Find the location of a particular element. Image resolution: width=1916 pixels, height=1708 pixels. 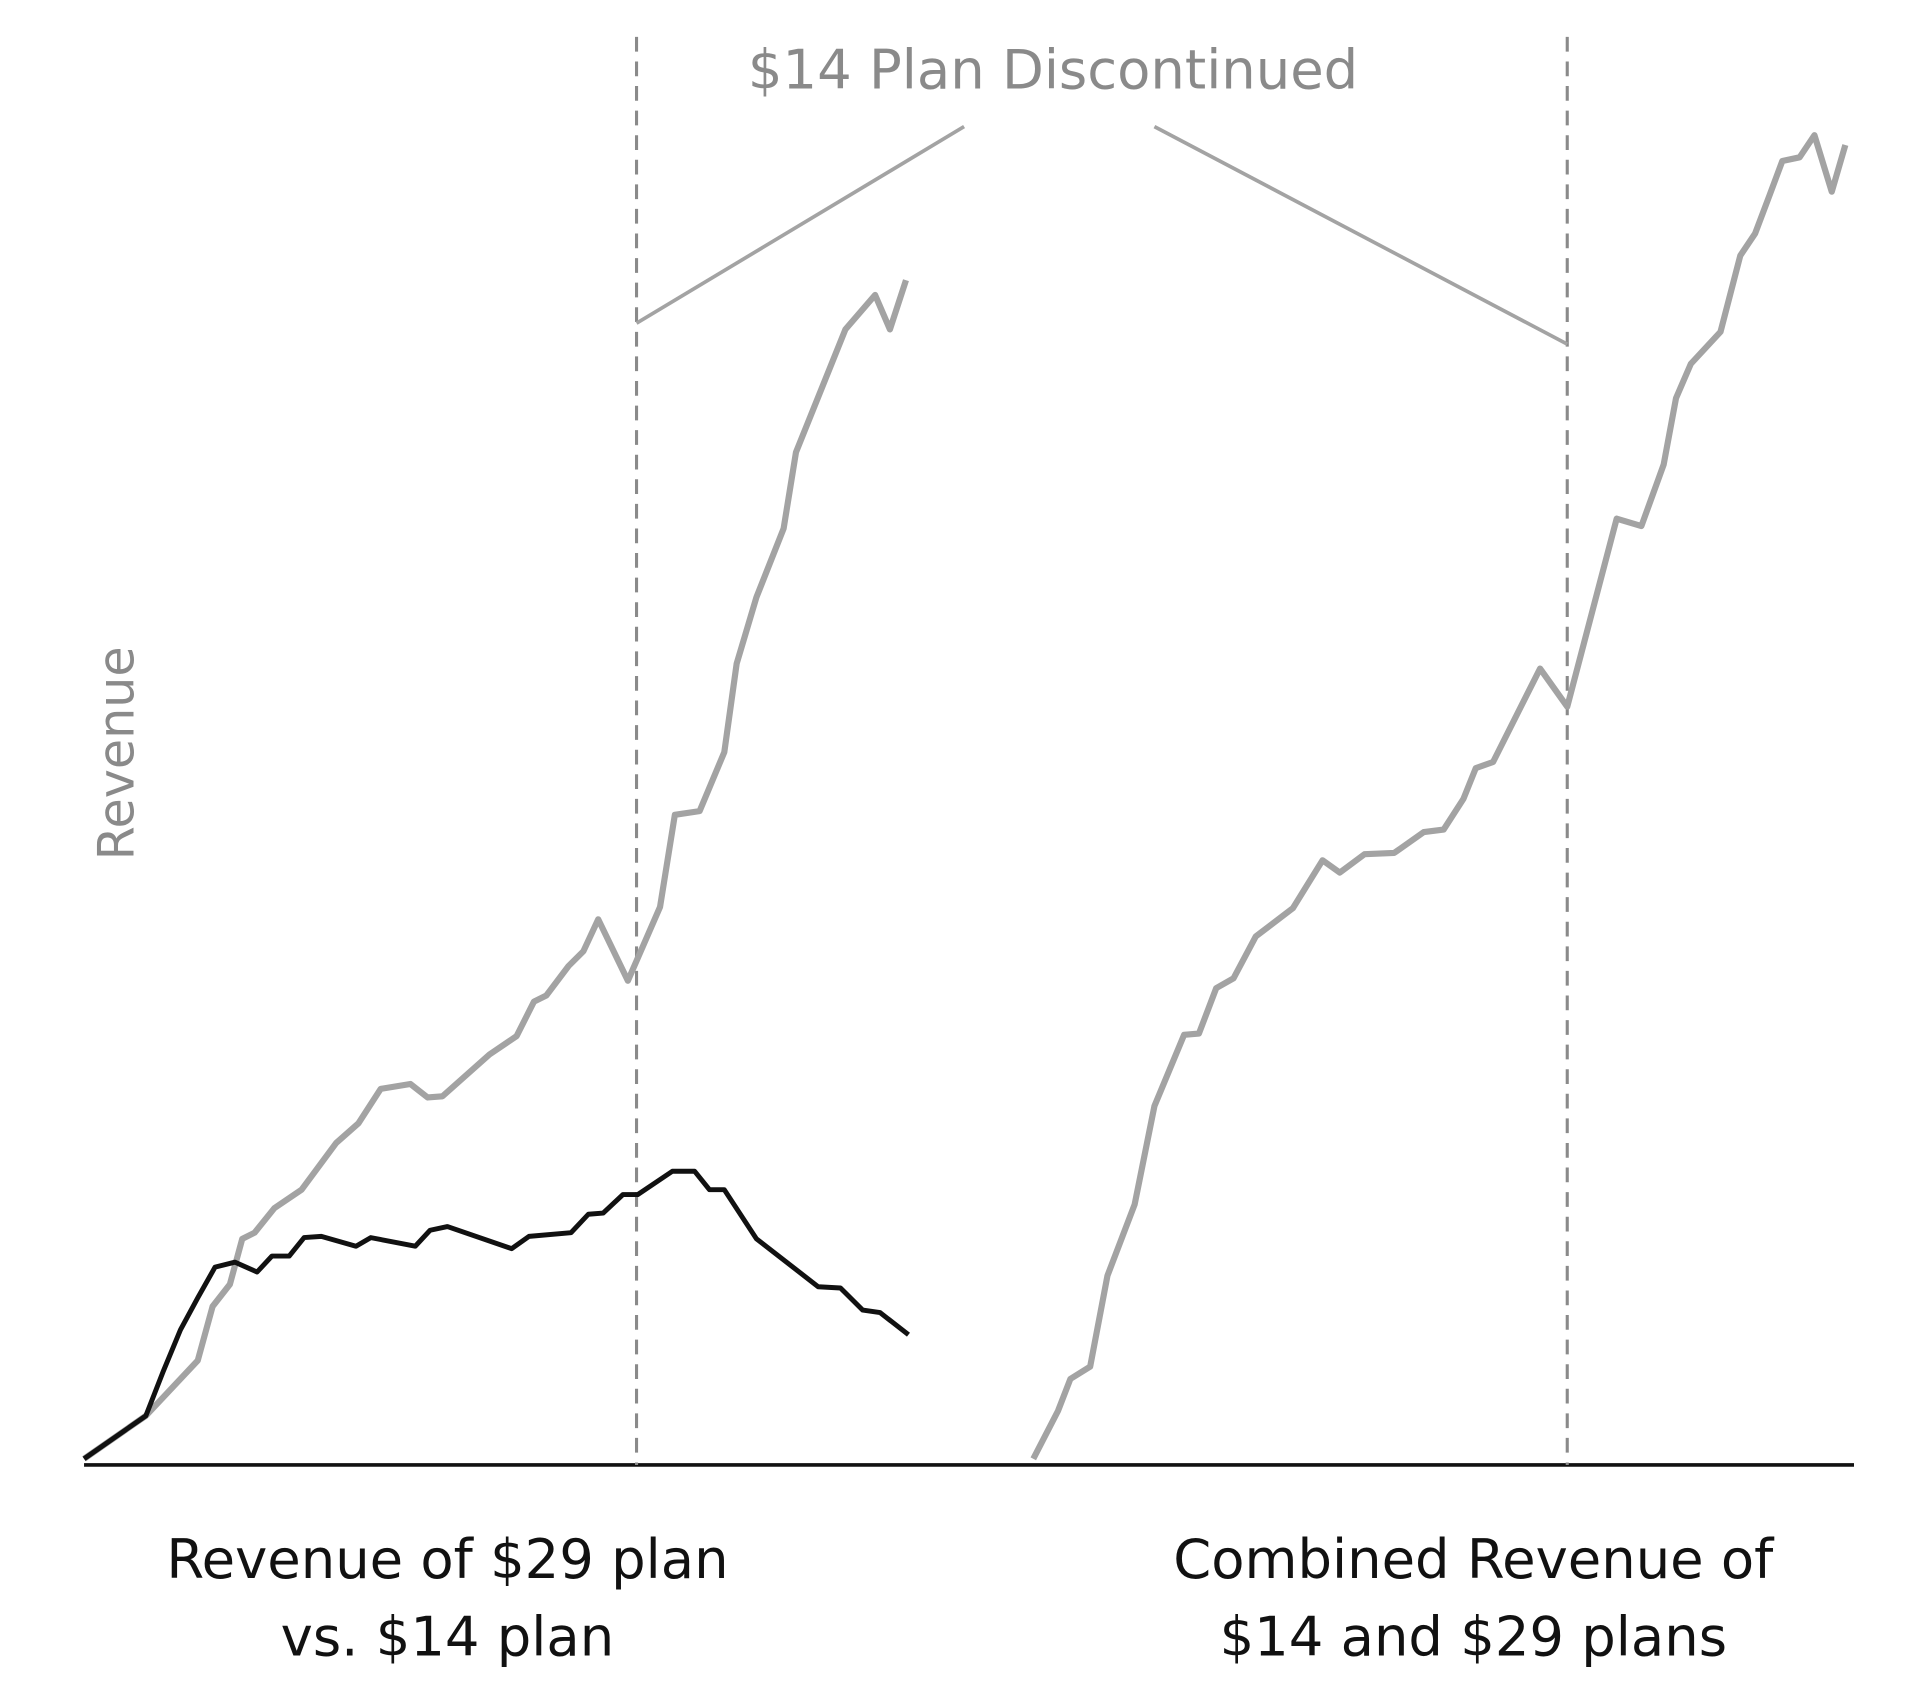

caption: Revenue of $29 plan is located at coordinates (447, 1559).